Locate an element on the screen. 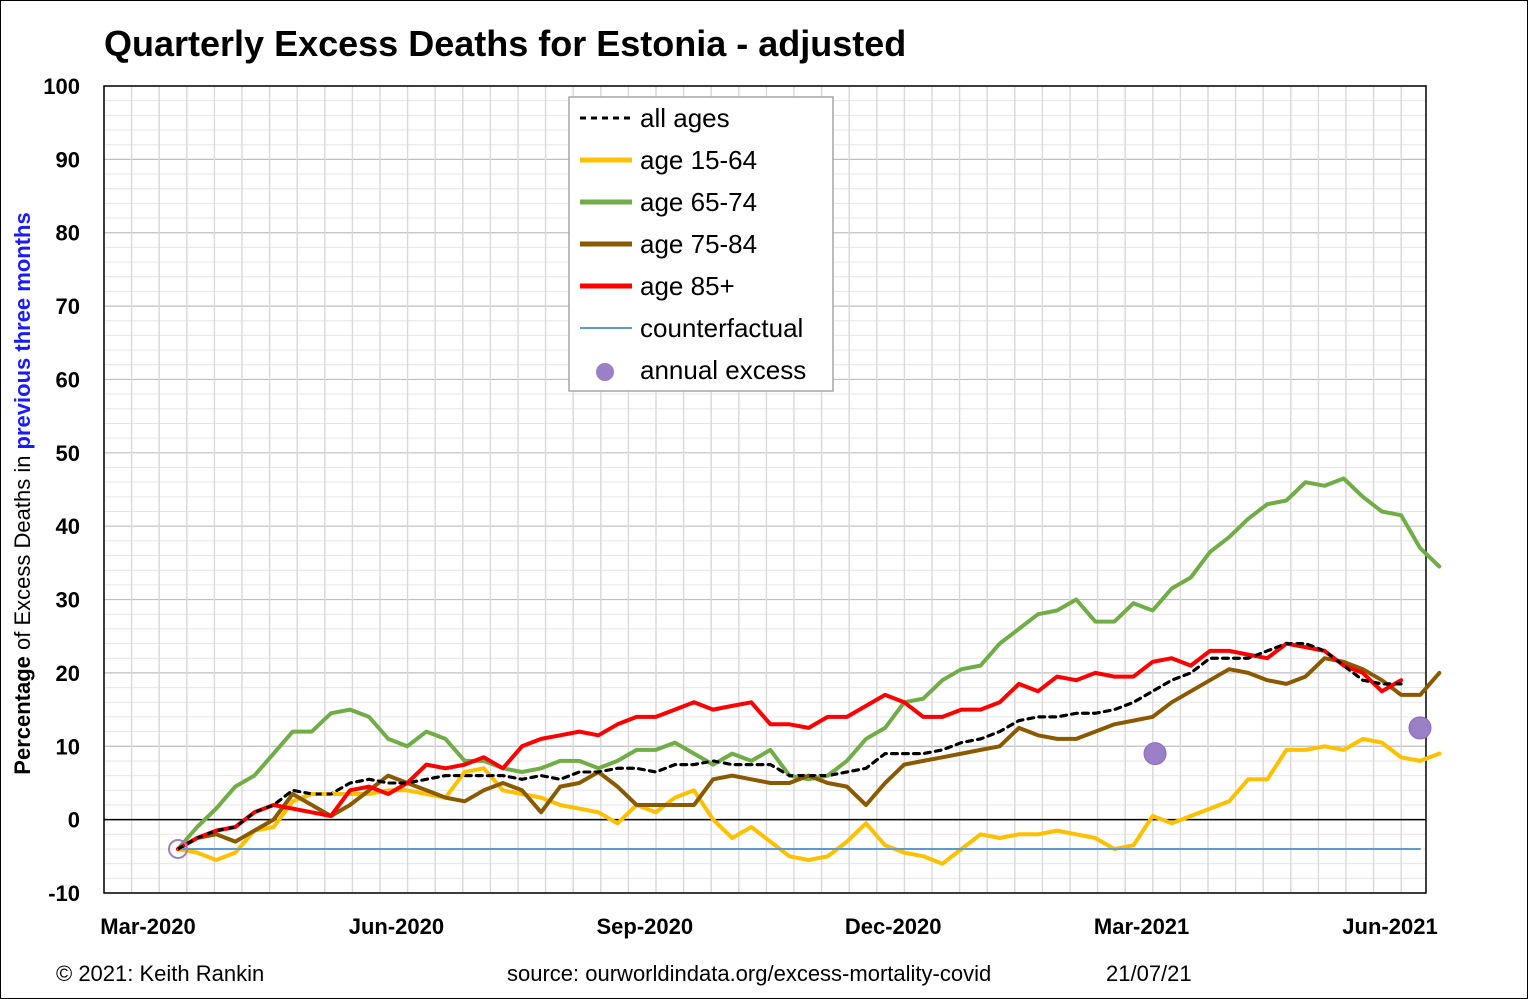  y-axis-label-part: Percentage is located at coordinates (22, 715).